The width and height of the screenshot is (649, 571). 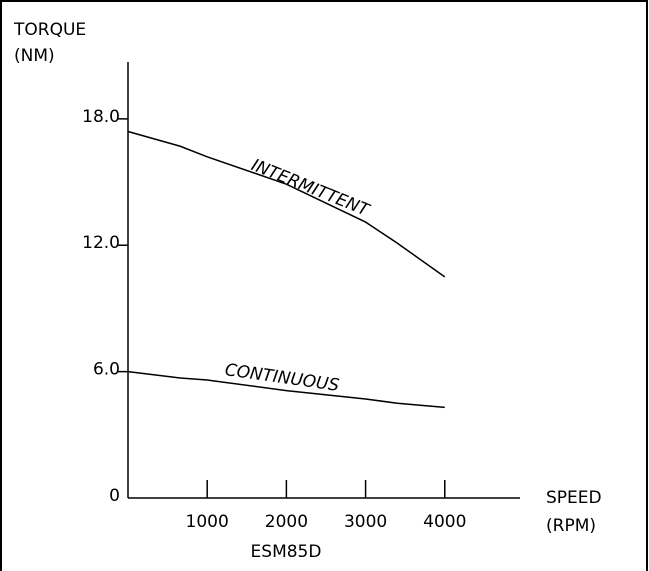 What do you see at coordinates (114, 496) in the screenshot?
I see `y-tick-label: 0` at bounding box center [114, 496].